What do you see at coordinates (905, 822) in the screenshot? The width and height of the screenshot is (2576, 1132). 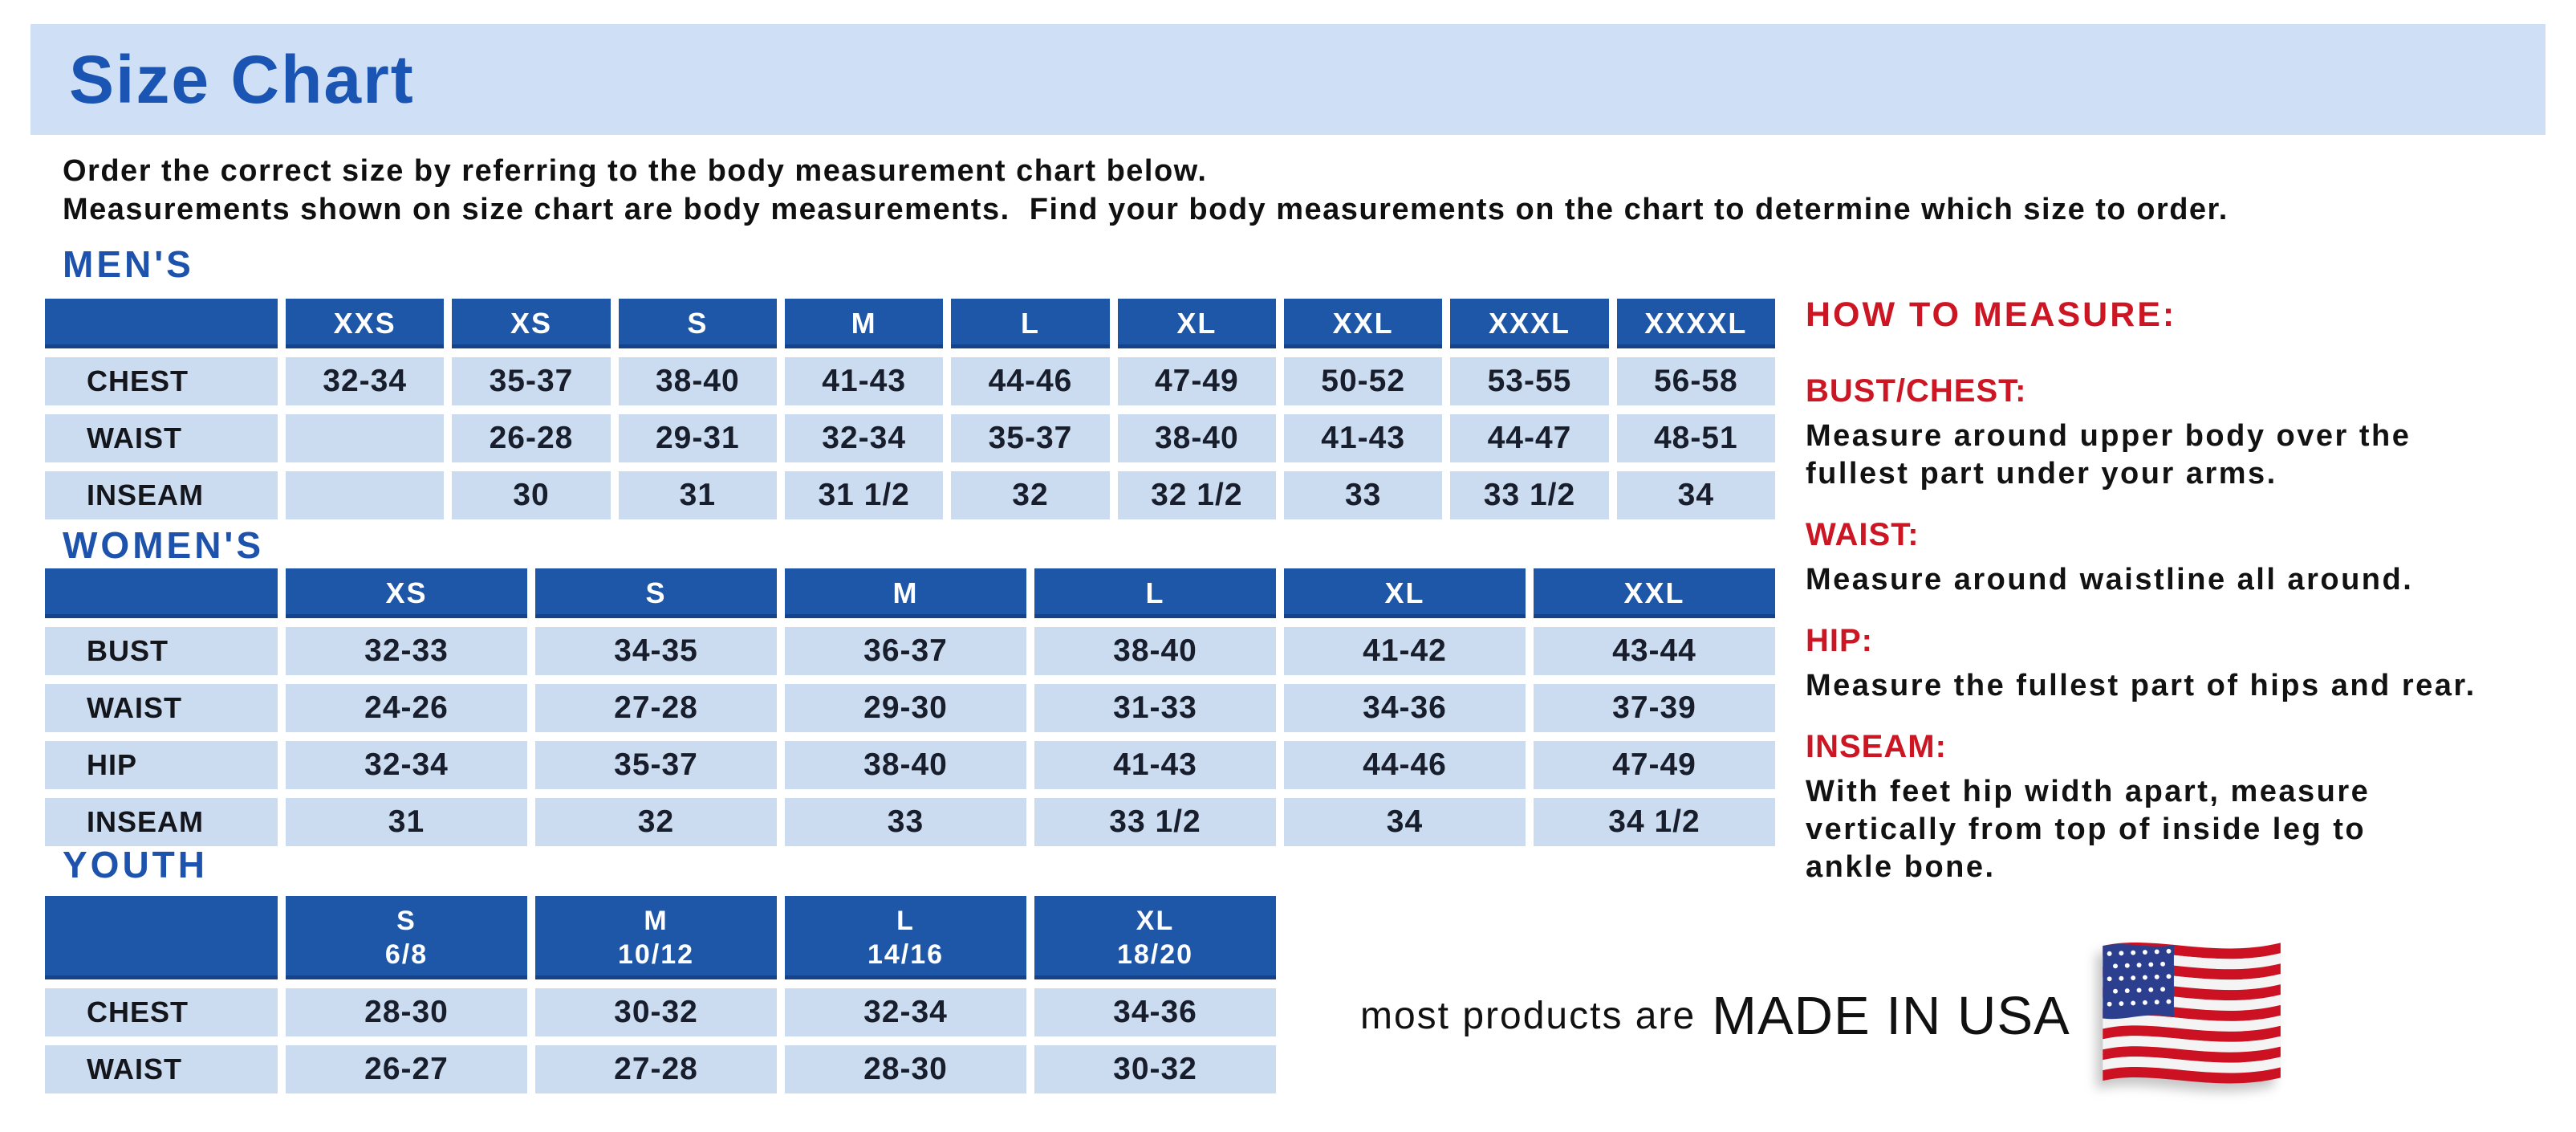 I see `size-value-cell: 33` at bounding box center [905, 822].